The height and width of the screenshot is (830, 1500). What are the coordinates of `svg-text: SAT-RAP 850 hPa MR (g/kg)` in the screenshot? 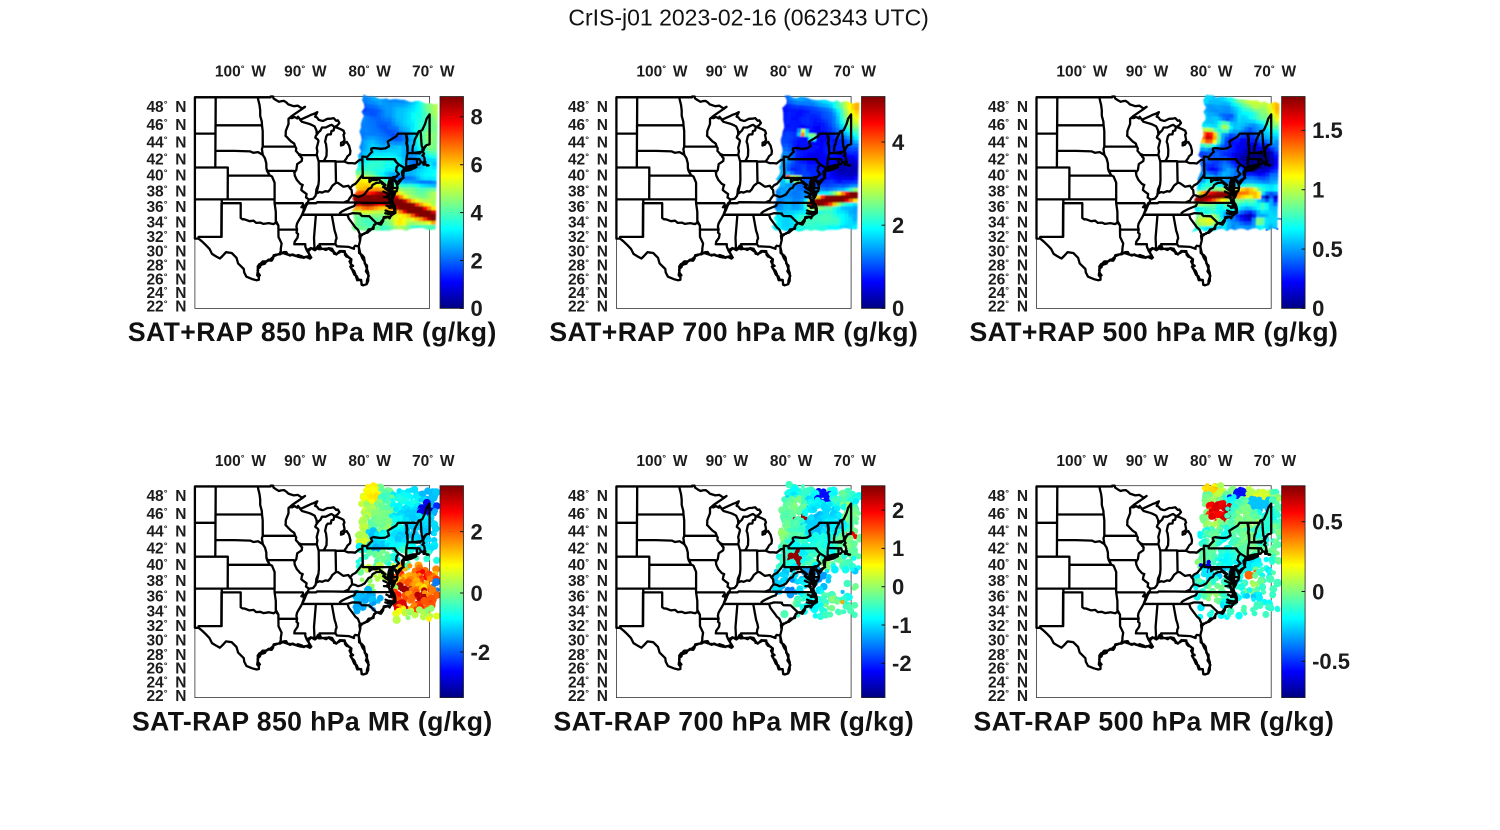 It's located at (312, 721).